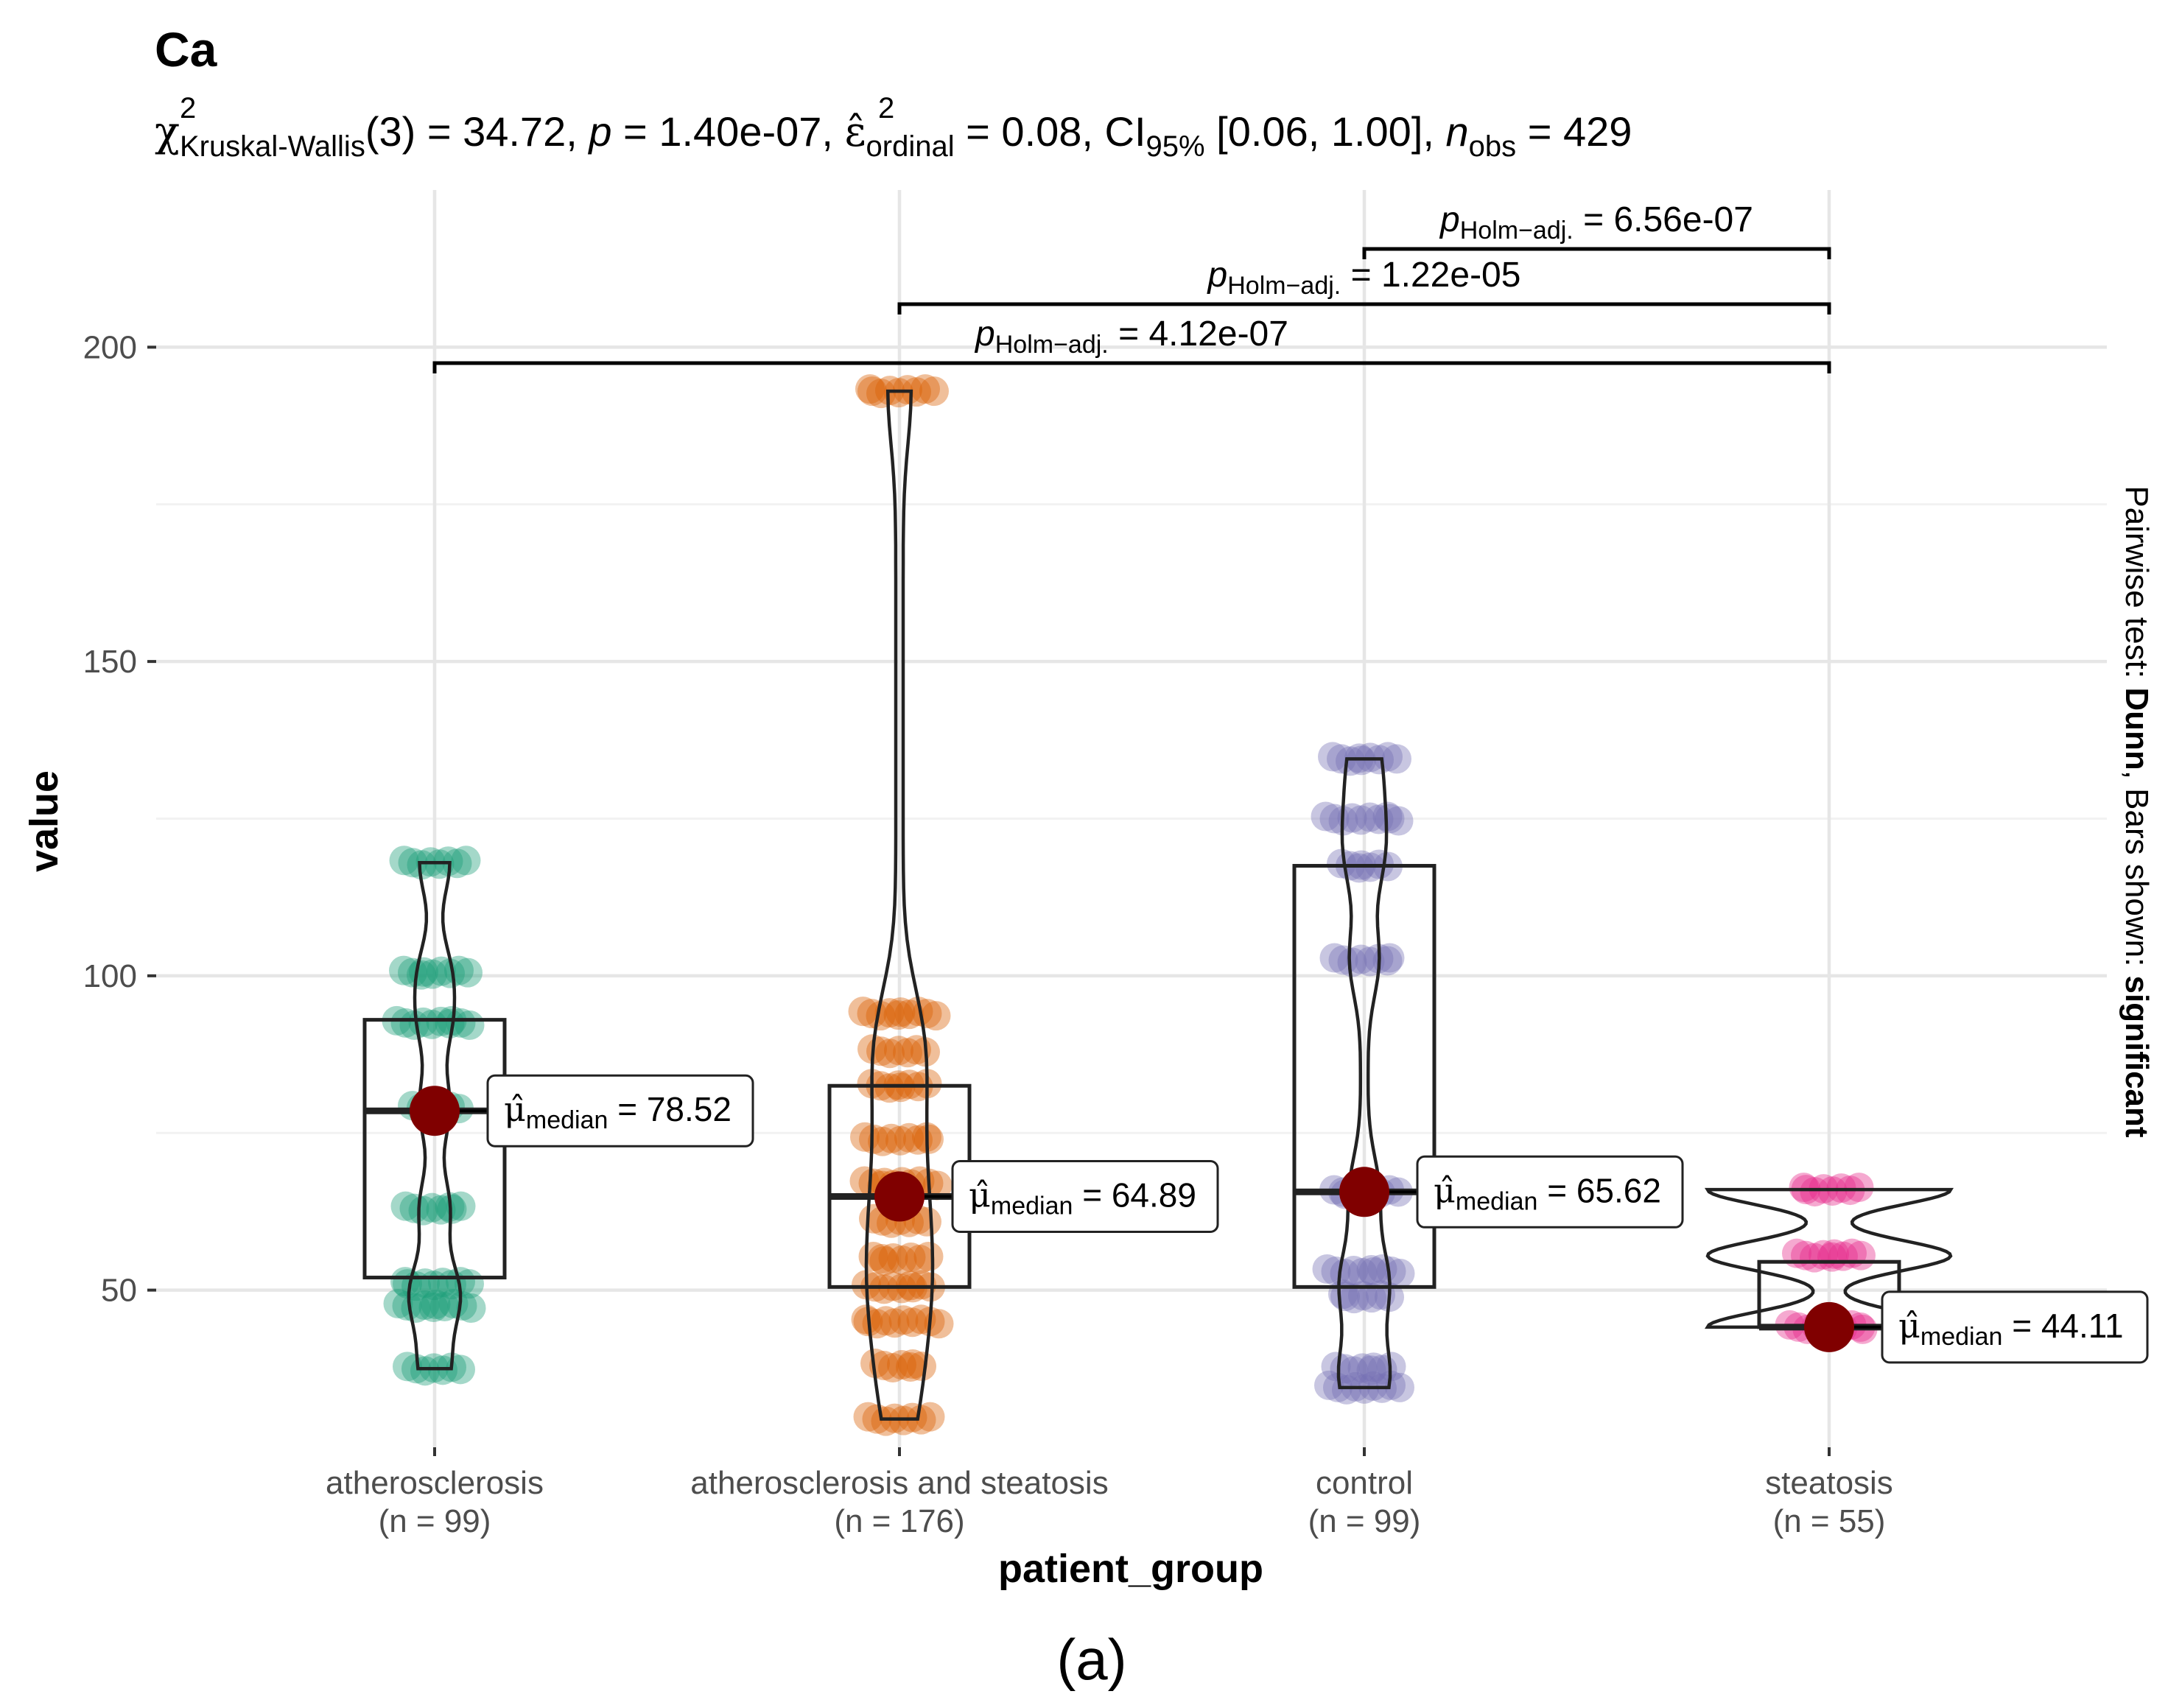 The height and width of the screenshot is (1708, 2182). I want to click on subtitle-stat-value: = 34.72,, so click(502, 131).